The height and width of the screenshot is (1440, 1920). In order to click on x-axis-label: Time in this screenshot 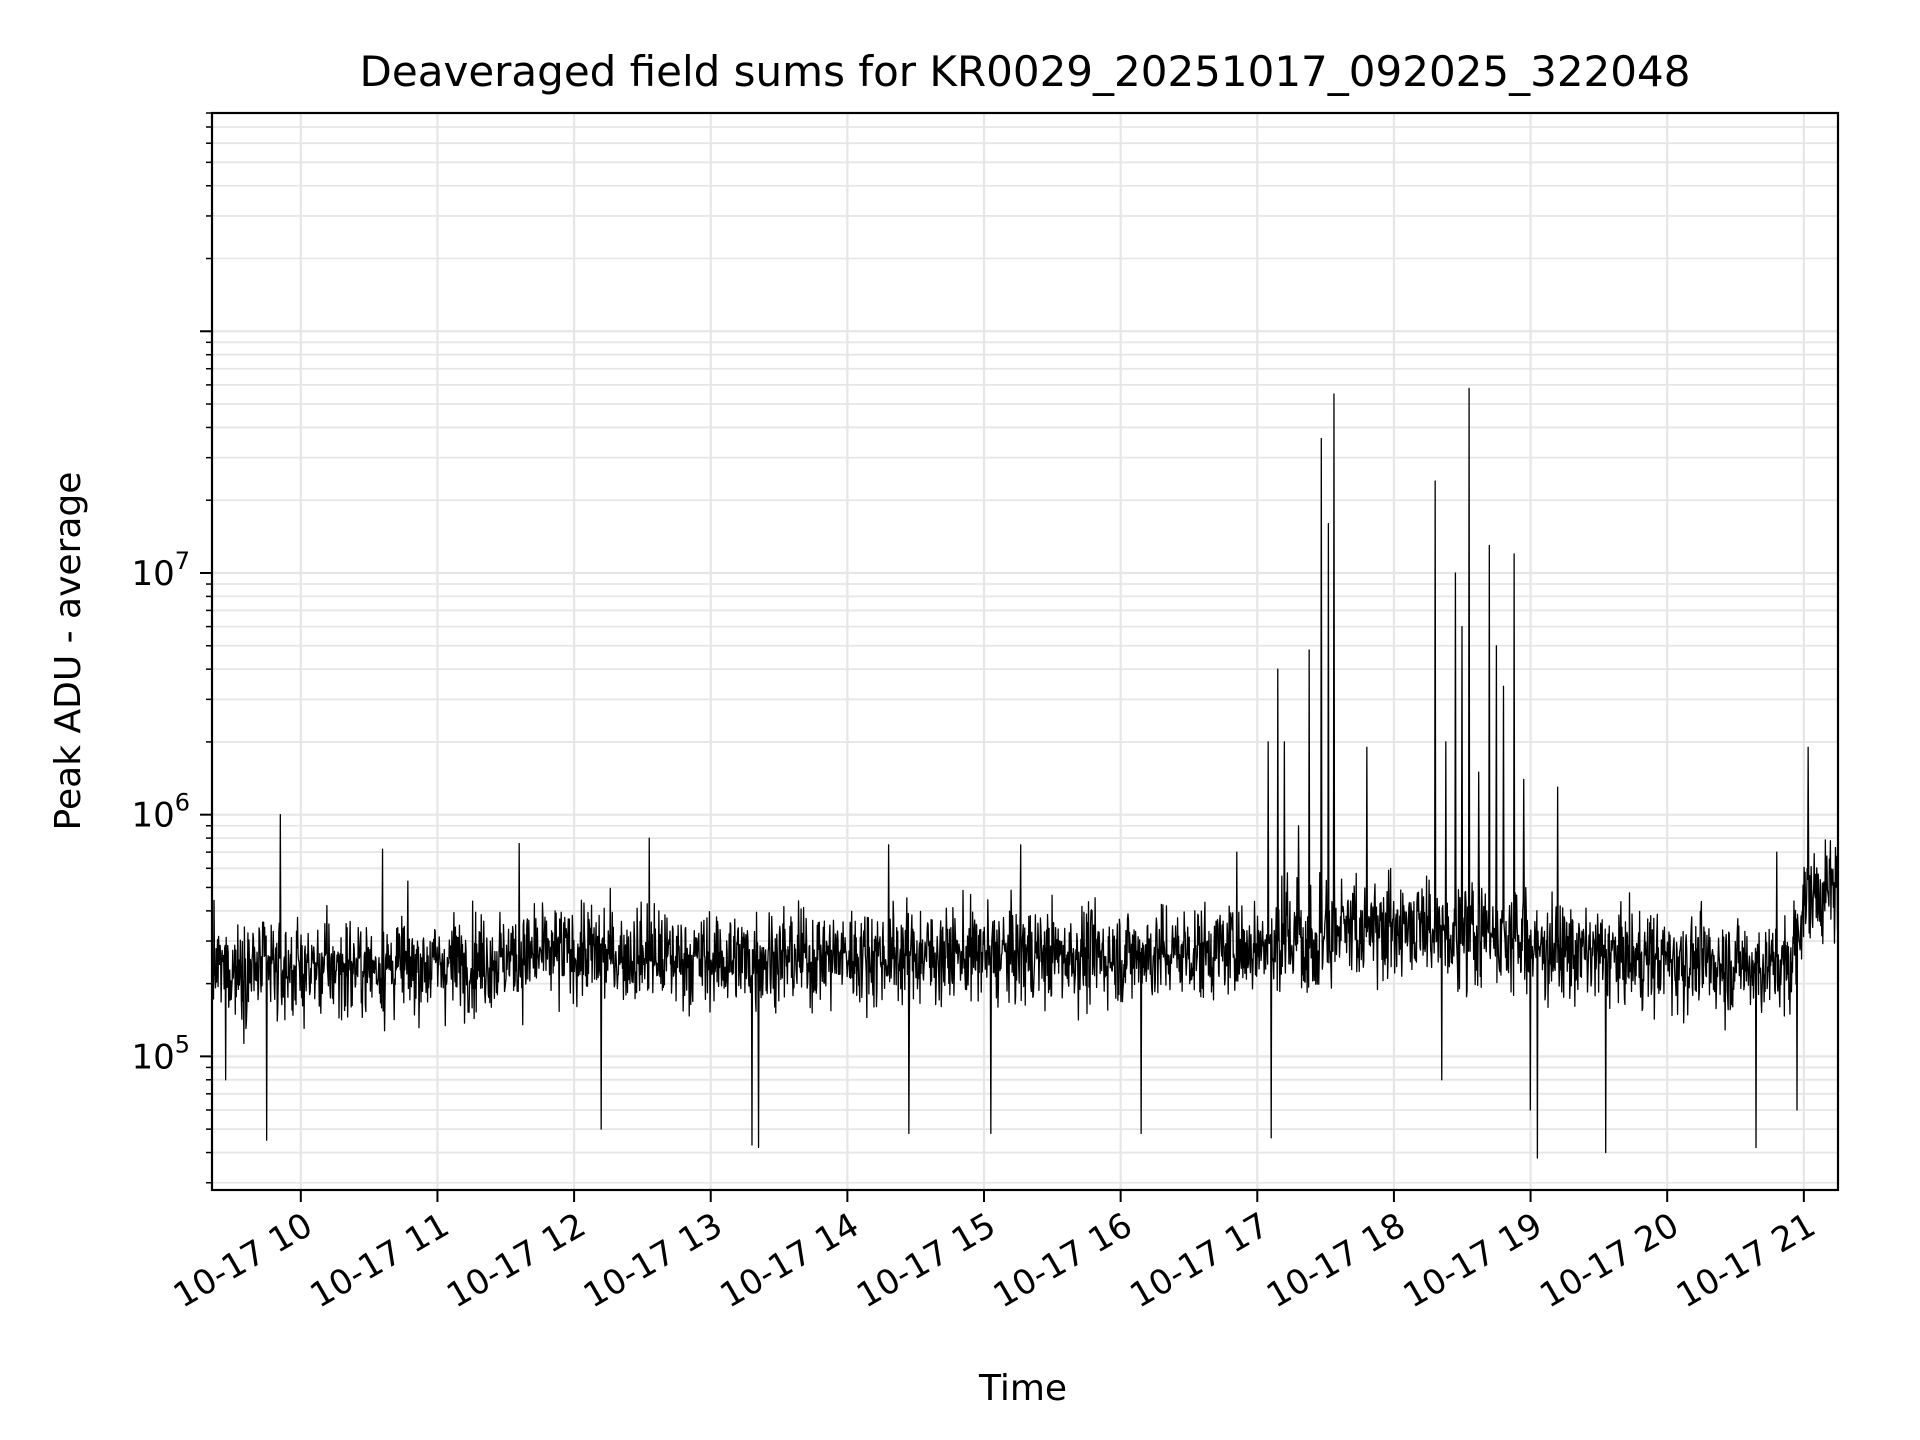, I will do `click(1022, 1388)`.